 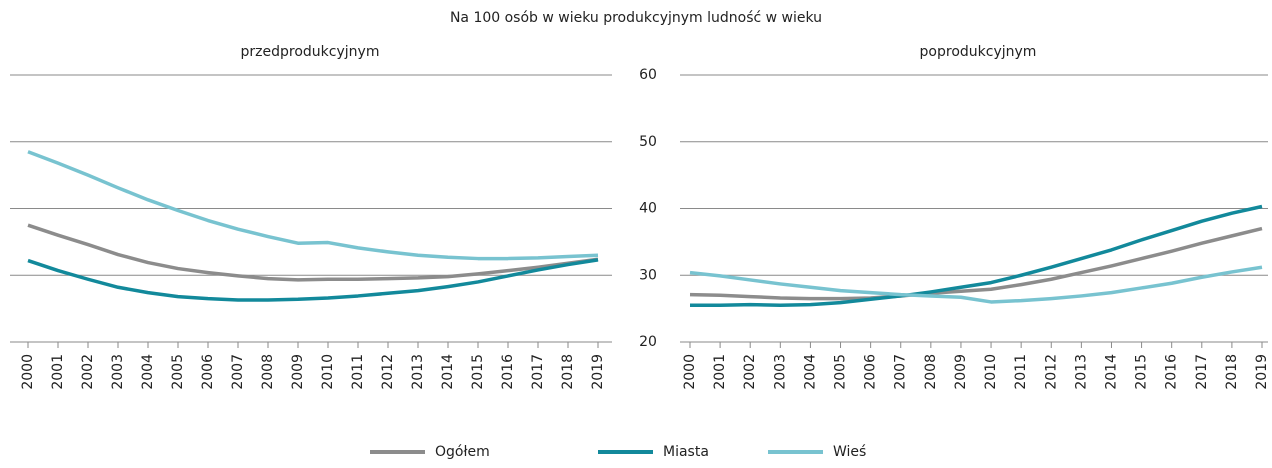 What do you see at coordinates (648, 75) in the screenshot?
I see `y-tick-label: 60` at bounding box center [648, 75].